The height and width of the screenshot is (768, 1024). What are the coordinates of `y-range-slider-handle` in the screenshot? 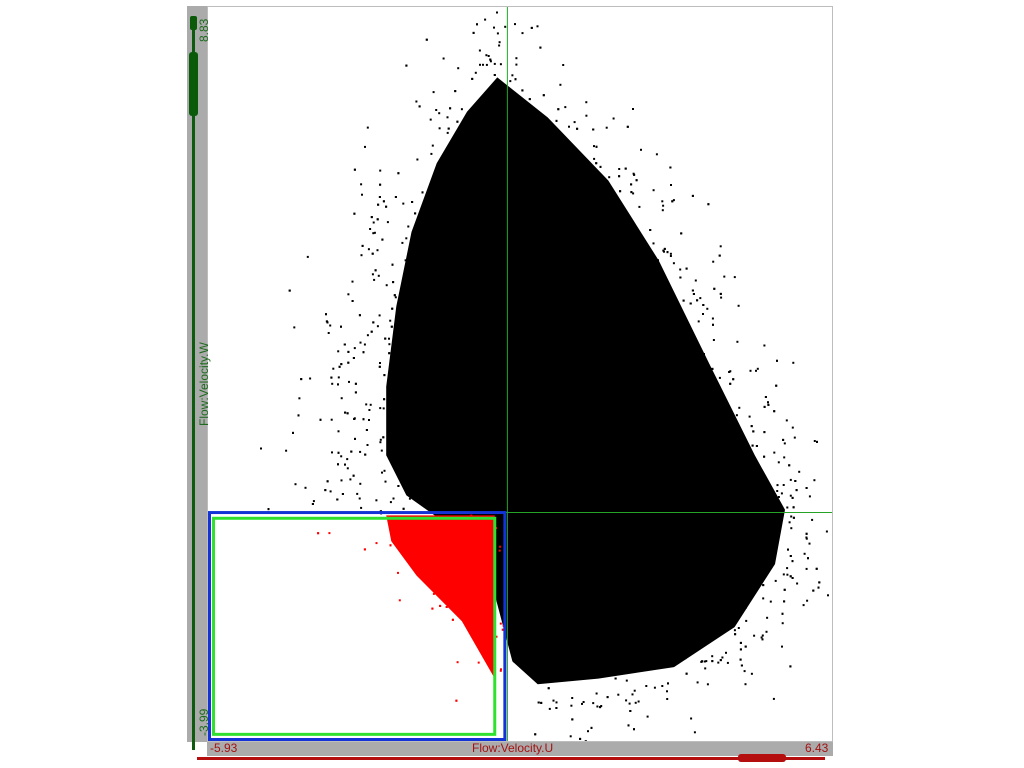 It's located at (193, 84).